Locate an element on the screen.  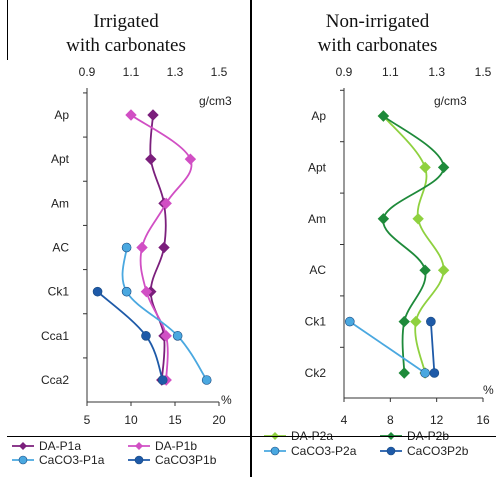
legend-marker-CaCO3-P2a is located at coordinates (275, 451).